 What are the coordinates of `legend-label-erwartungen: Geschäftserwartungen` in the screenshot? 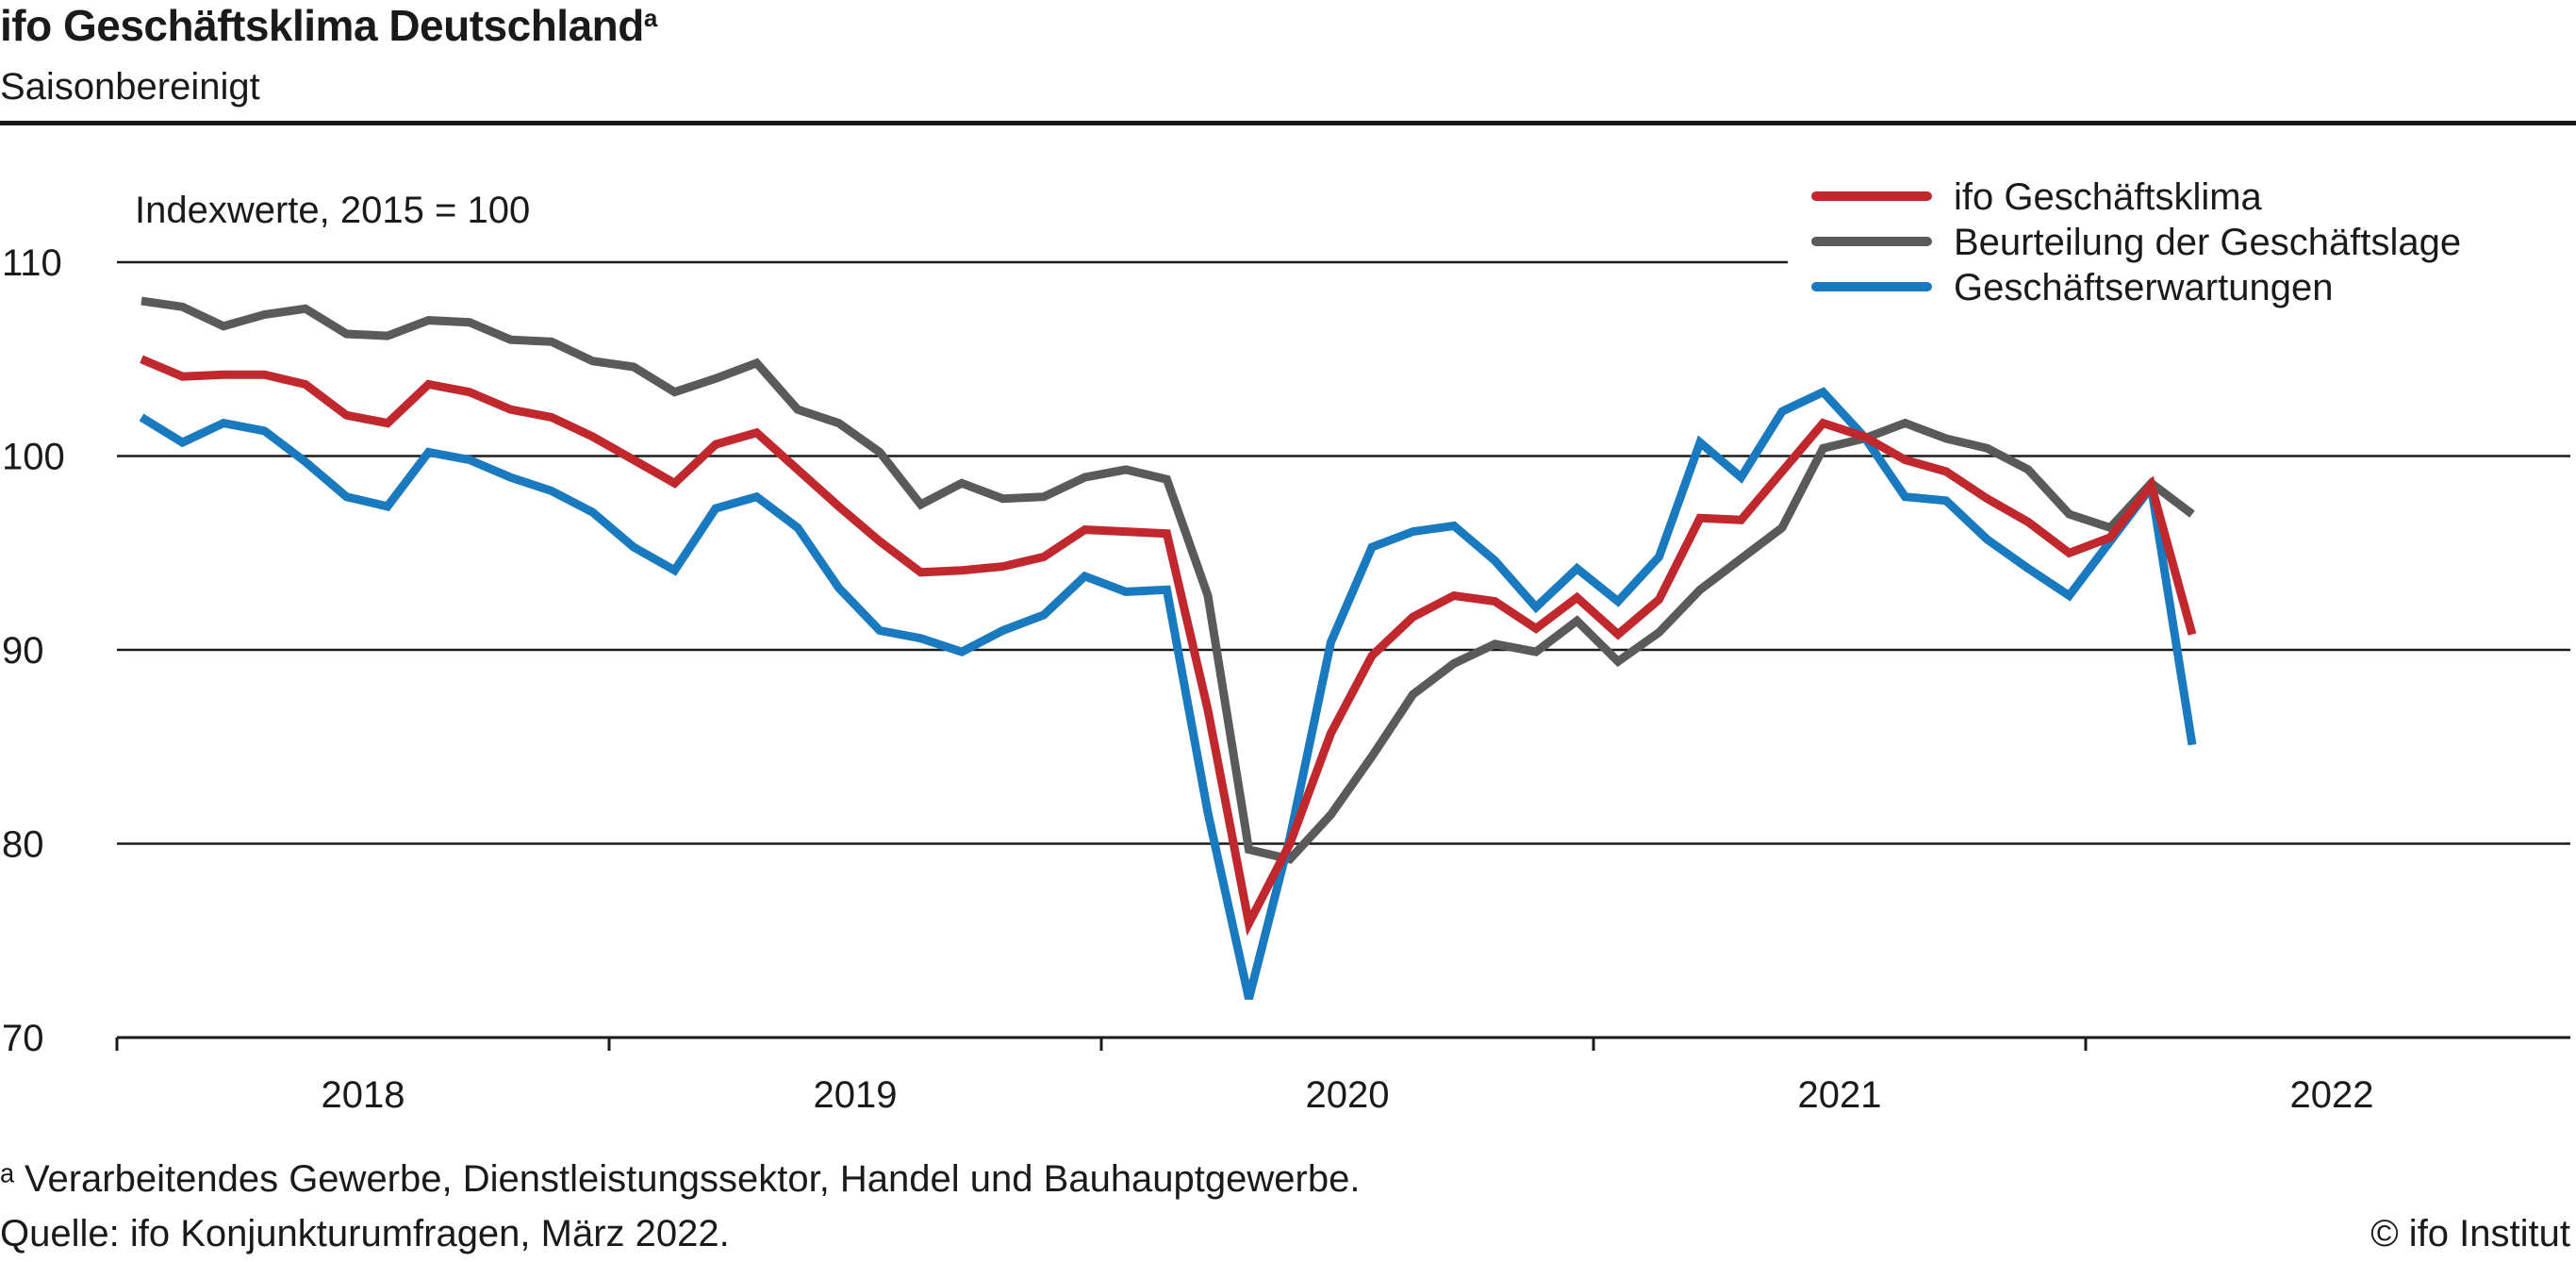 It's located at (2143, 287).